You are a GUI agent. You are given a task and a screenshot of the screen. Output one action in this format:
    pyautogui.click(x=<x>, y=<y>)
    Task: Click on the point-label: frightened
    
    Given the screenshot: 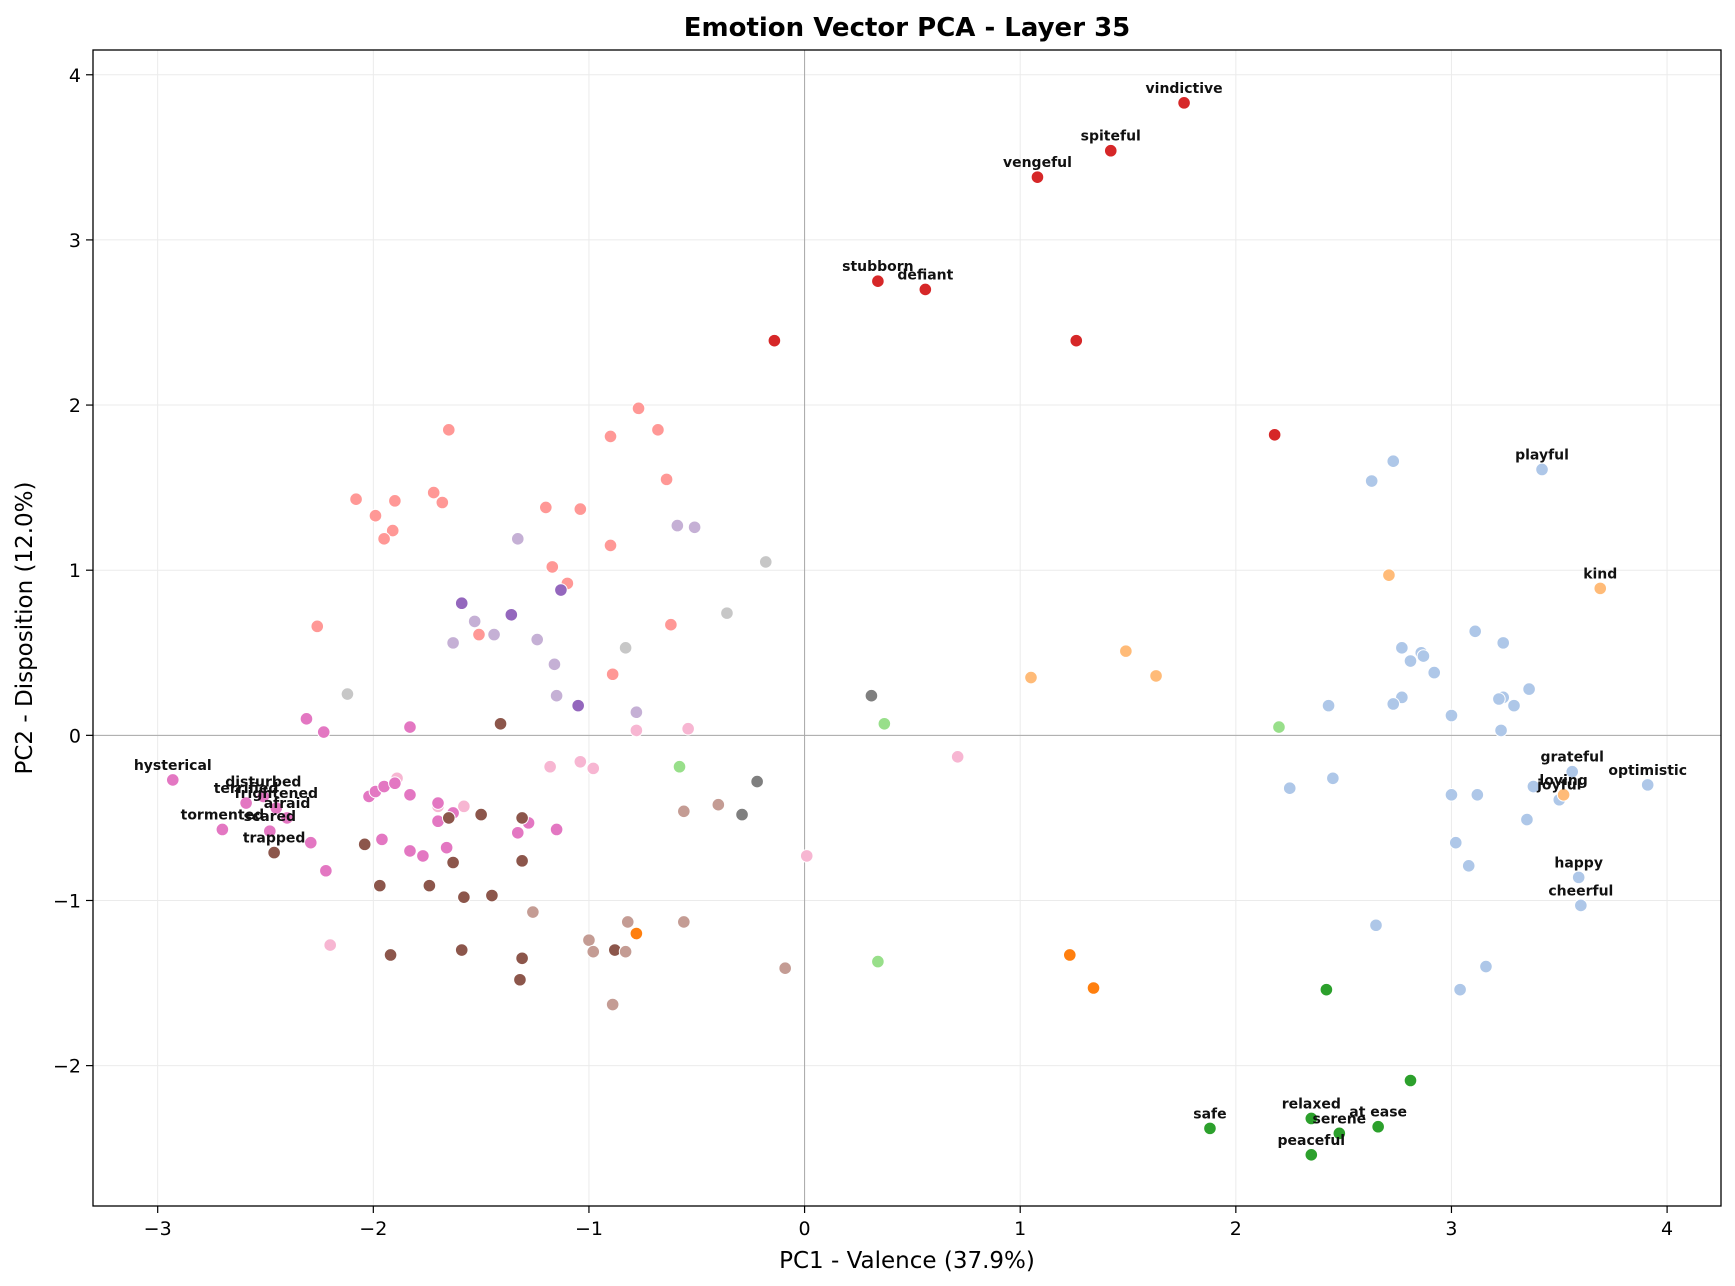 What is the action you would take?
    pyautogui.click(x=276, y=794)
    